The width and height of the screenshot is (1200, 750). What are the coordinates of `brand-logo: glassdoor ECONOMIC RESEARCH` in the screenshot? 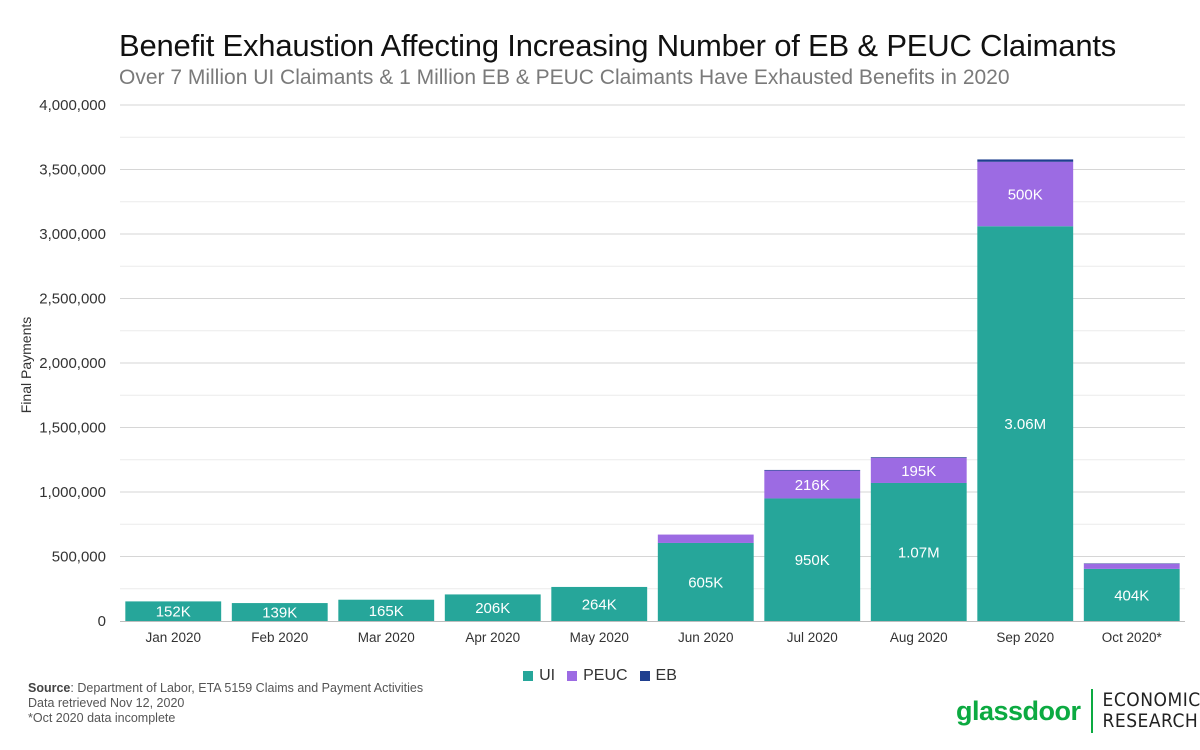 It's located at (1078, 711).